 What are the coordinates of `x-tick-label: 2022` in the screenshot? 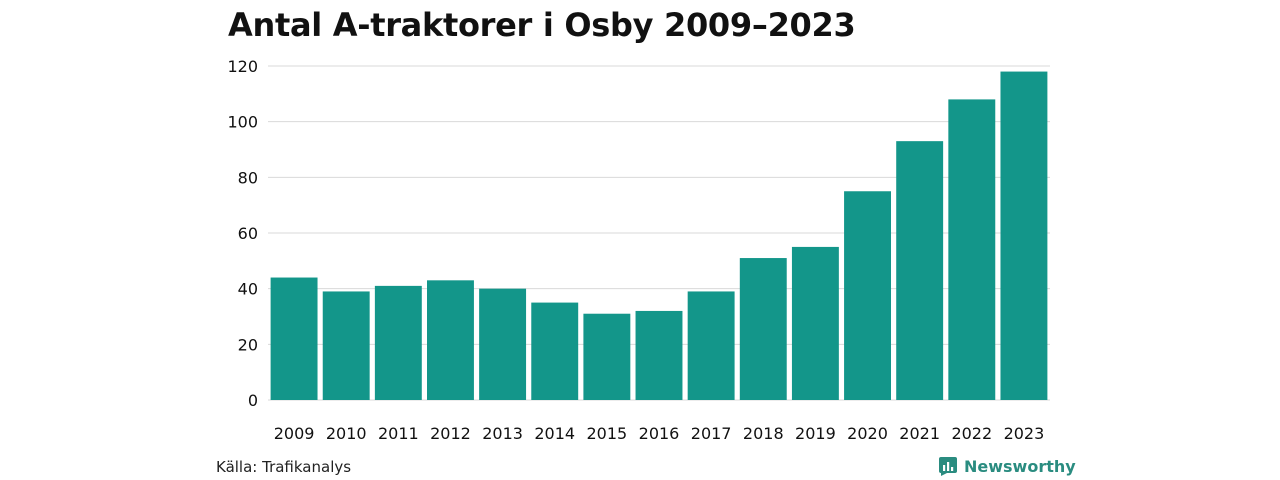 It's located at (971, 433).